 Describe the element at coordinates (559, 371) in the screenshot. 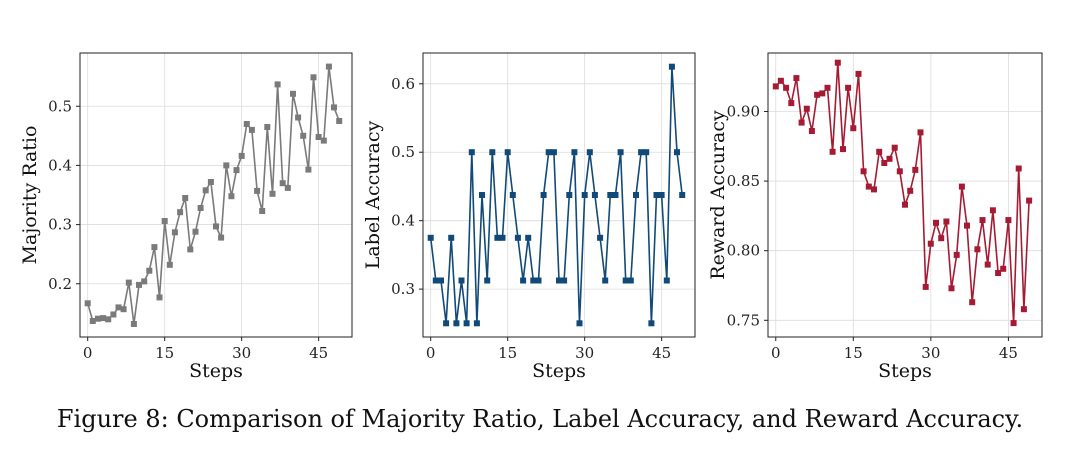

I see `label-accuracy-xlabel: Steps` at that location.